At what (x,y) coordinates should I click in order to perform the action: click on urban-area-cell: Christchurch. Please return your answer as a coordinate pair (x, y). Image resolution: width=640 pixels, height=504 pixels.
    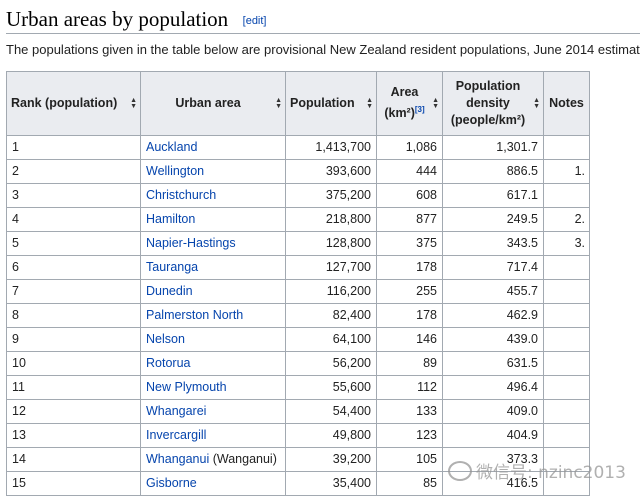
    Looking at the image, I should click on (213, 195).